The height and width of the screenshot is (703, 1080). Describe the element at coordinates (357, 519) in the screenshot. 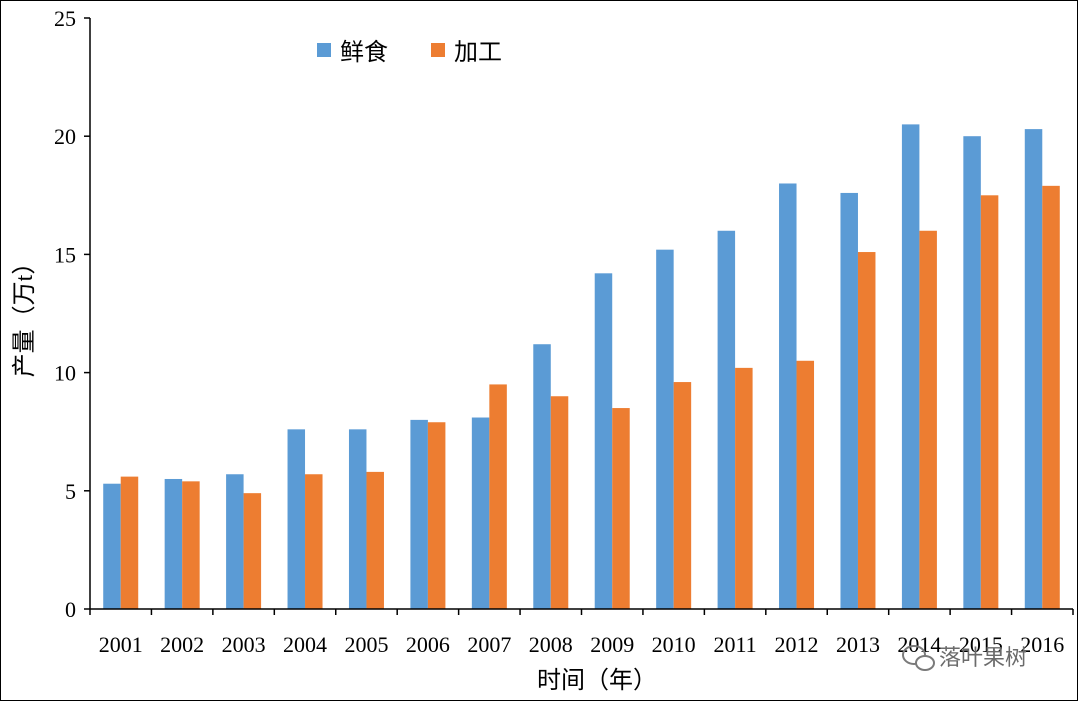

I see `bar-fresh-2005` at that location.